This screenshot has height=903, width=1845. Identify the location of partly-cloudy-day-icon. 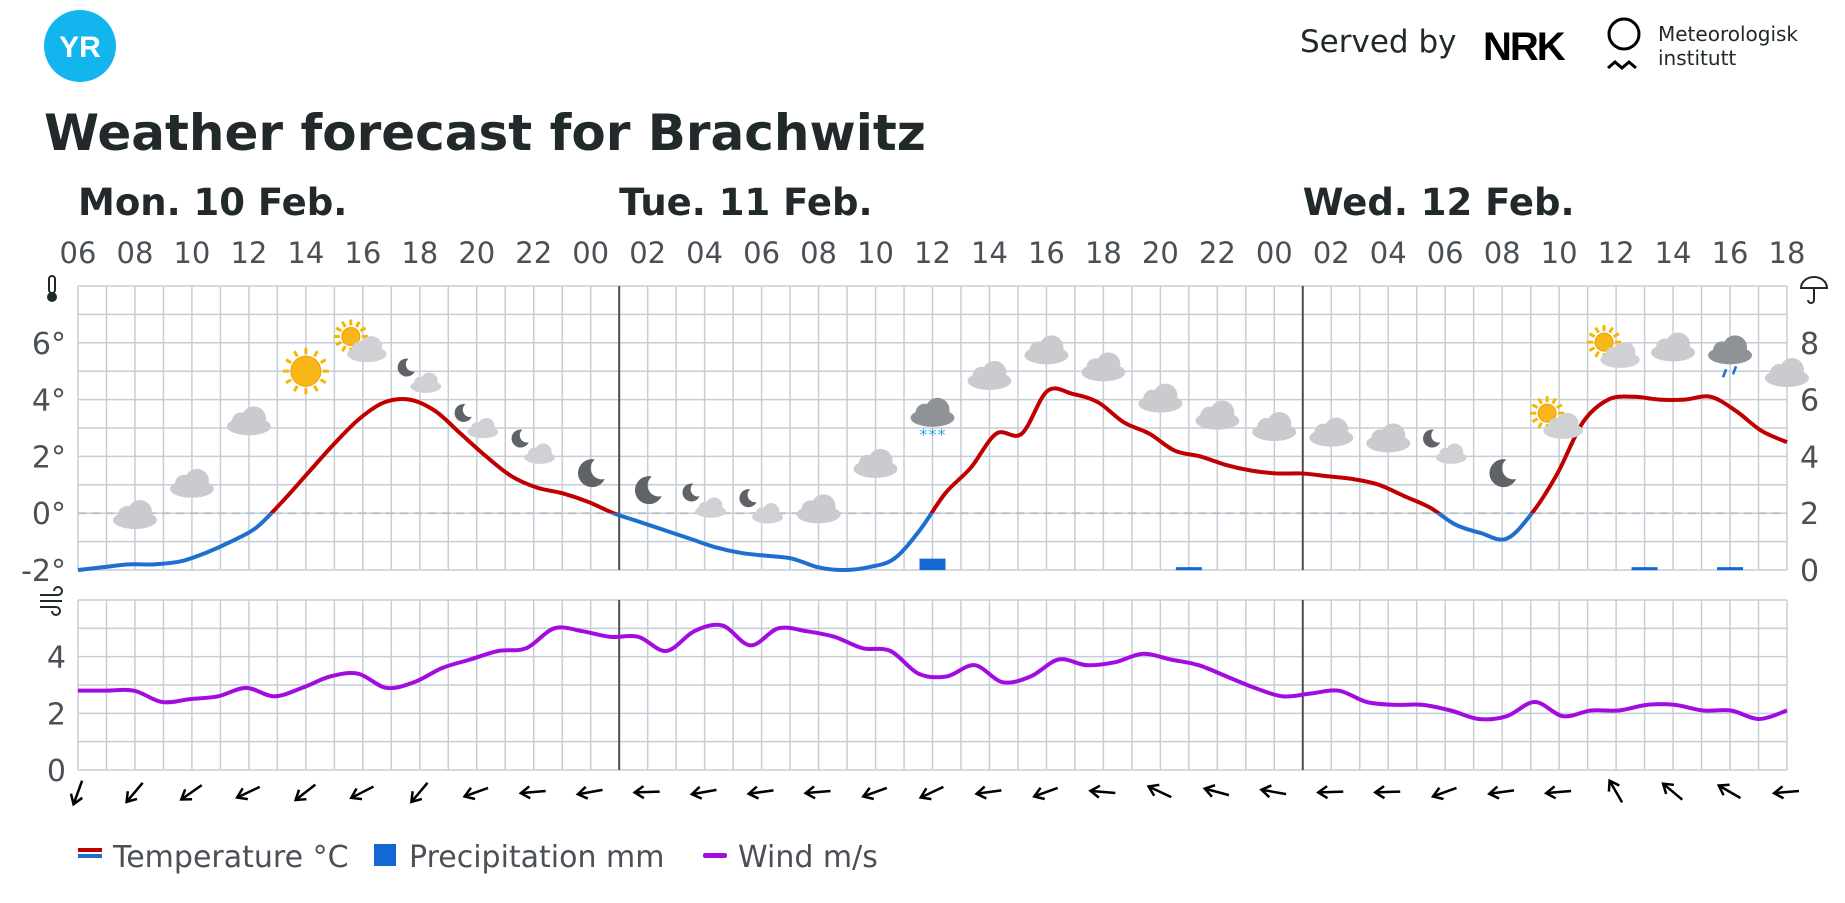
(360, 341).